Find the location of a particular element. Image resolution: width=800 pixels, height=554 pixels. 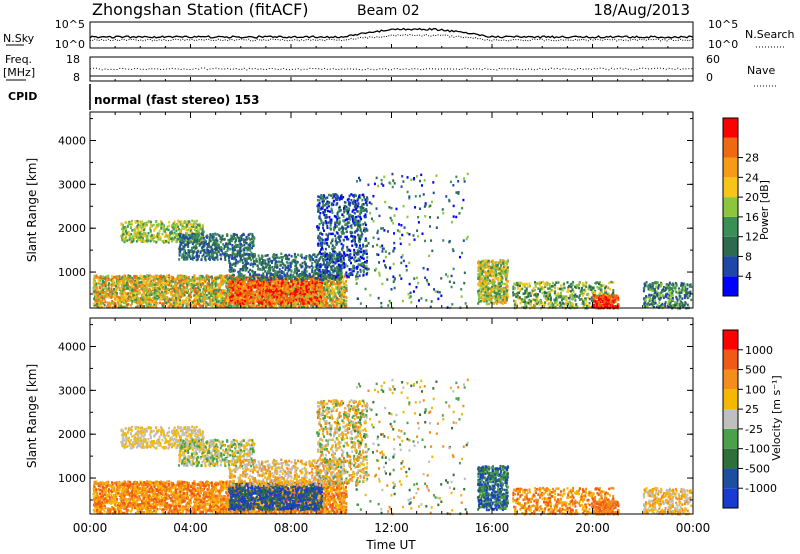

freq-label-2: [MHz] is located at coordinates (19, 72).